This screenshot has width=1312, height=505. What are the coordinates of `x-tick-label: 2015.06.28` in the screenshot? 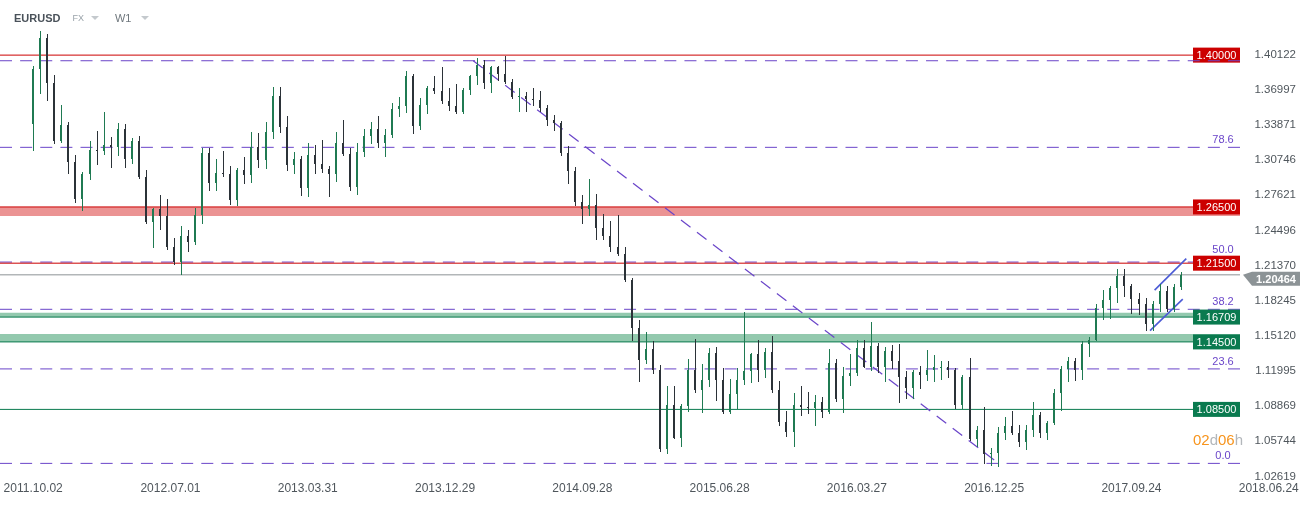 It's located at (719, 488).